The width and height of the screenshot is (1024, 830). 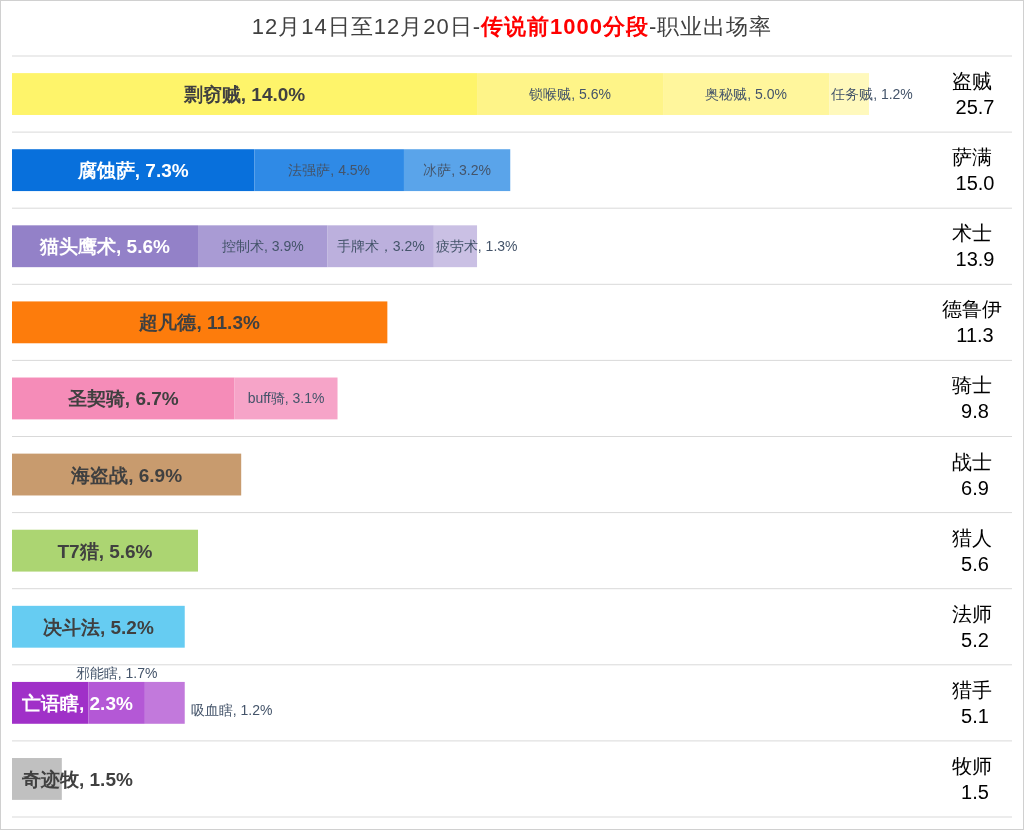 What do you see at coordinates (77, 703) in the screenshot?
I see `data-label: 亡语瞎, 2.3%` at bounding box center [77, 703].